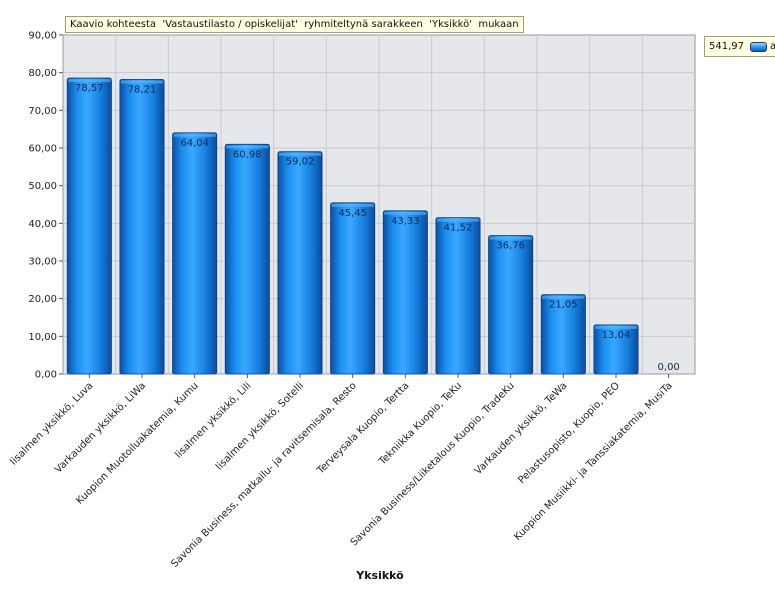  What do you see at coordinates (300, 162) in the screenshot?
I see `value-label: 59,02` at bounding box center [300, 162].